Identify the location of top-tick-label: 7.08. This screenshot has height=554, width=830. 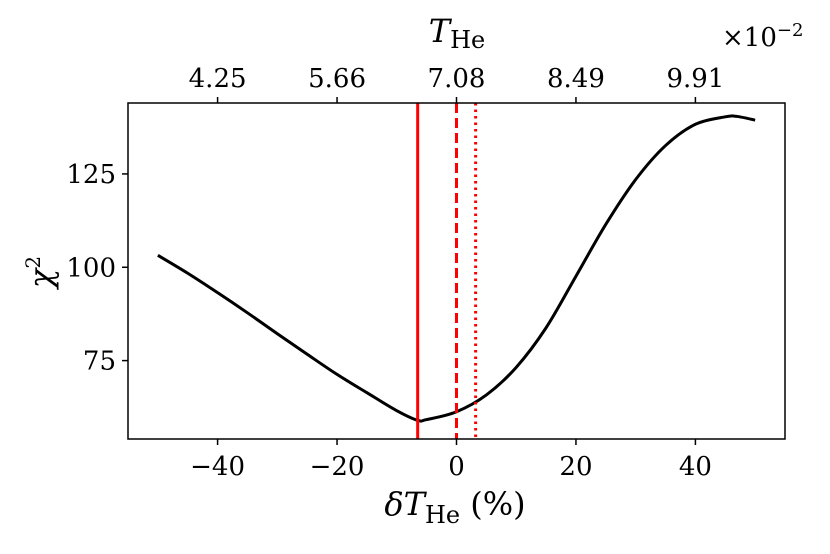
(457, 79).